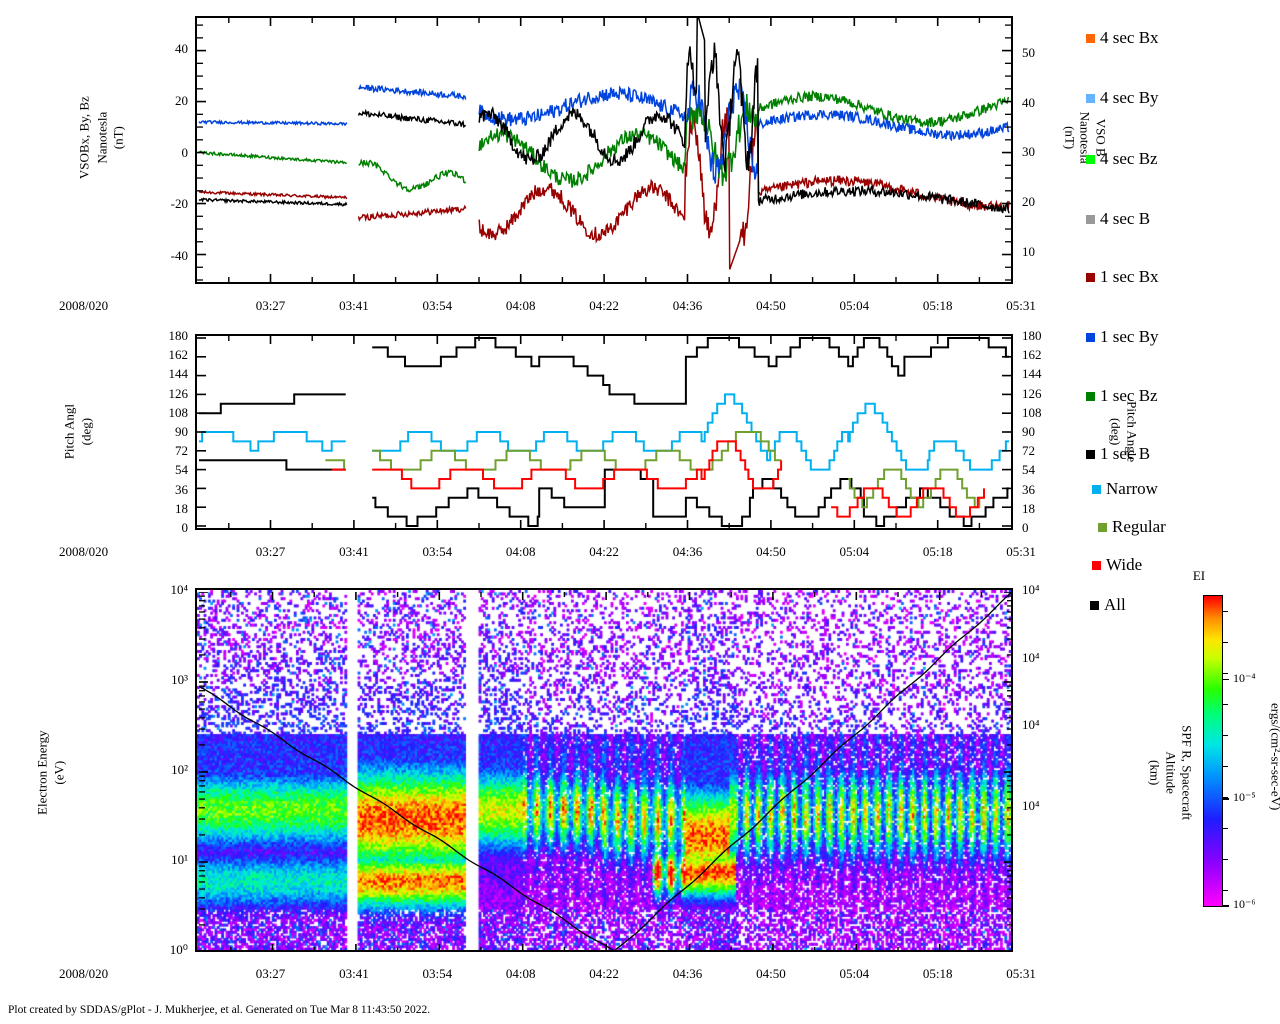 The image size is (1280, 1024). Describe the element at coordinates (1187, 773) in the screenshot. I see `panel3-right-axis-label-1: SPF R, Spacecraft` at that location.